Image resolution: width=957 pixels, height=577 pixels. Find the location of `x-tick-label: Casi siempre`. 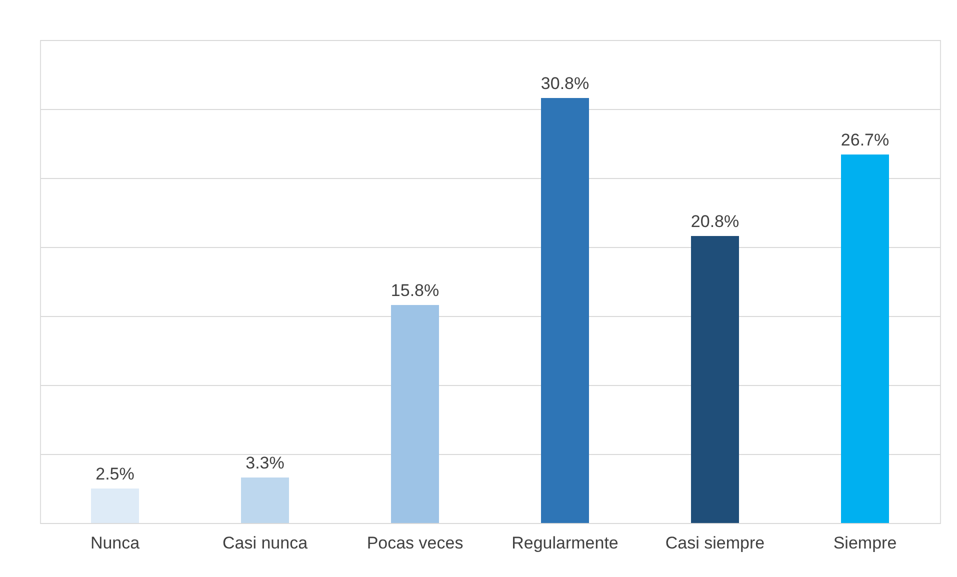

x-tick-label: Casi siempre is located at coordinates (715, 543).